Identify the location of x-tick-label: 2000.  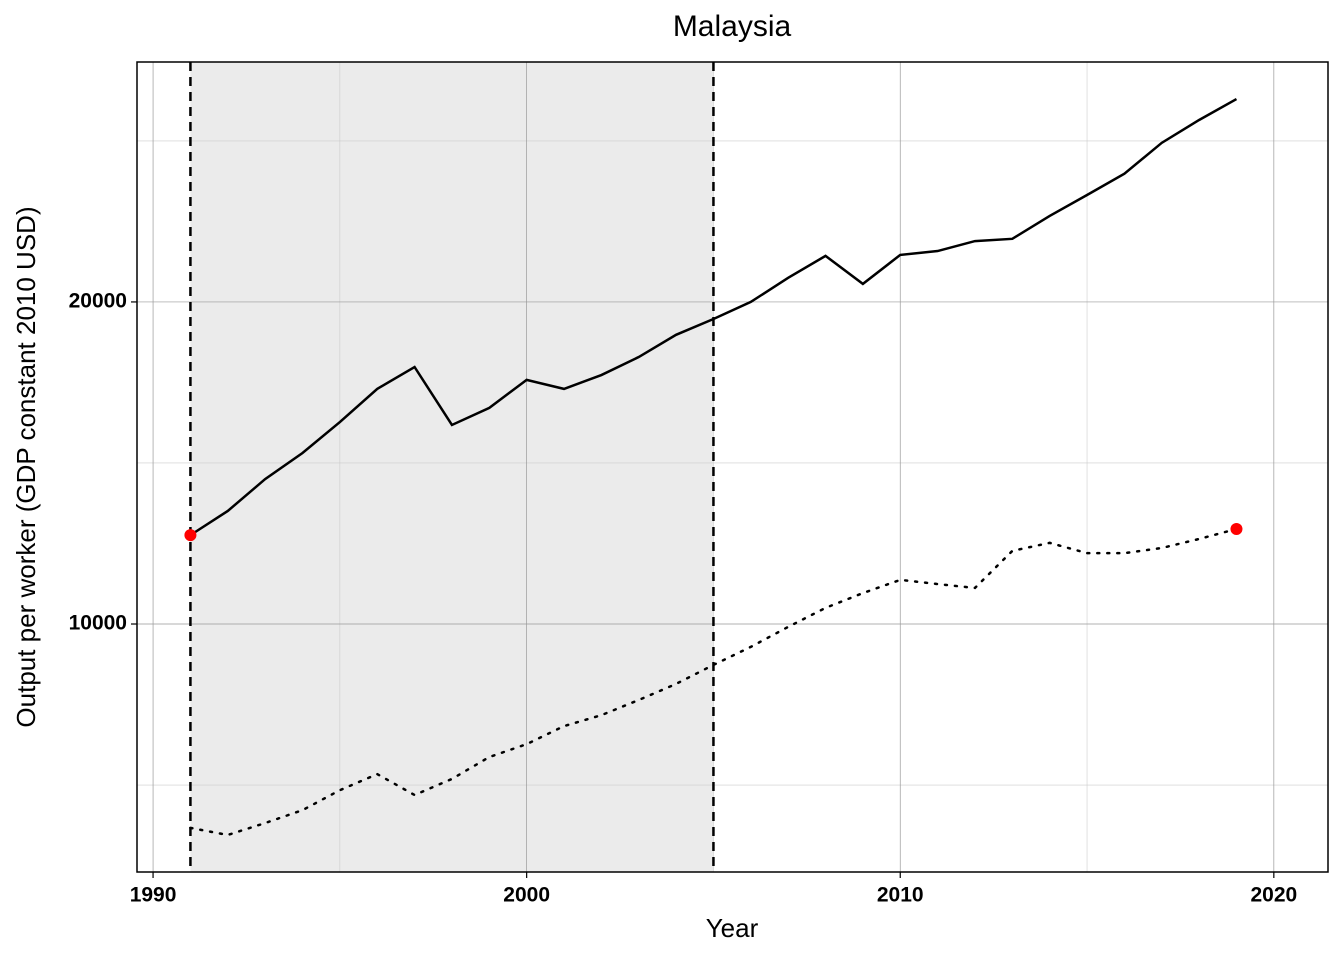
(526, 895).